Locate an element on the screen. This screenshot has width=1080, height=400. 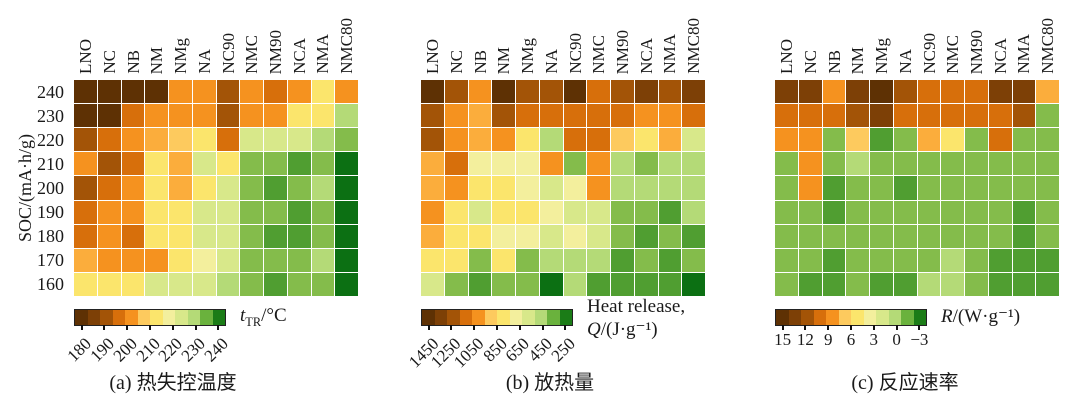
column-label: NMC80 is located at coordinates (694, 38).